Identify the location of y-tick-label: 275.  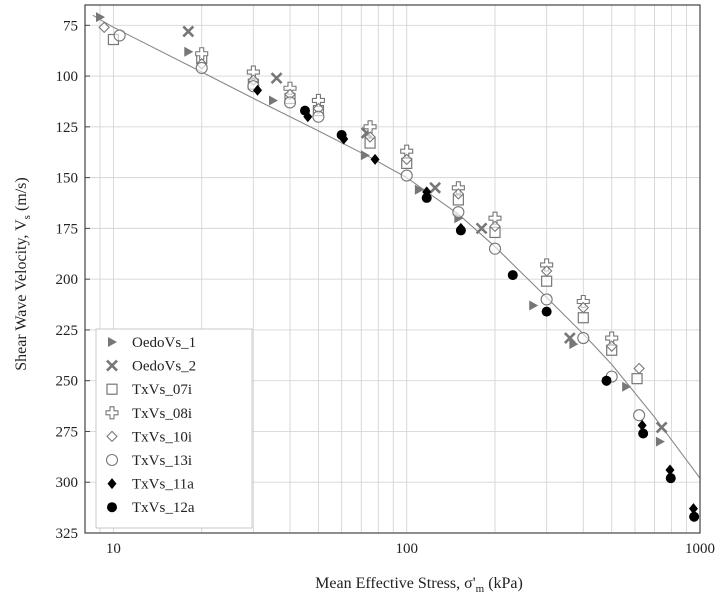
(67, 432).